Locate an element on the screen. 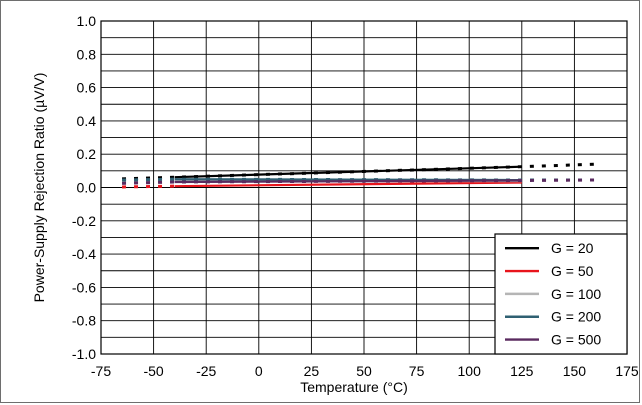 This screenshot has width=642, height=405. y-tick-label: -0.4 is located at coordinates (84, 254).